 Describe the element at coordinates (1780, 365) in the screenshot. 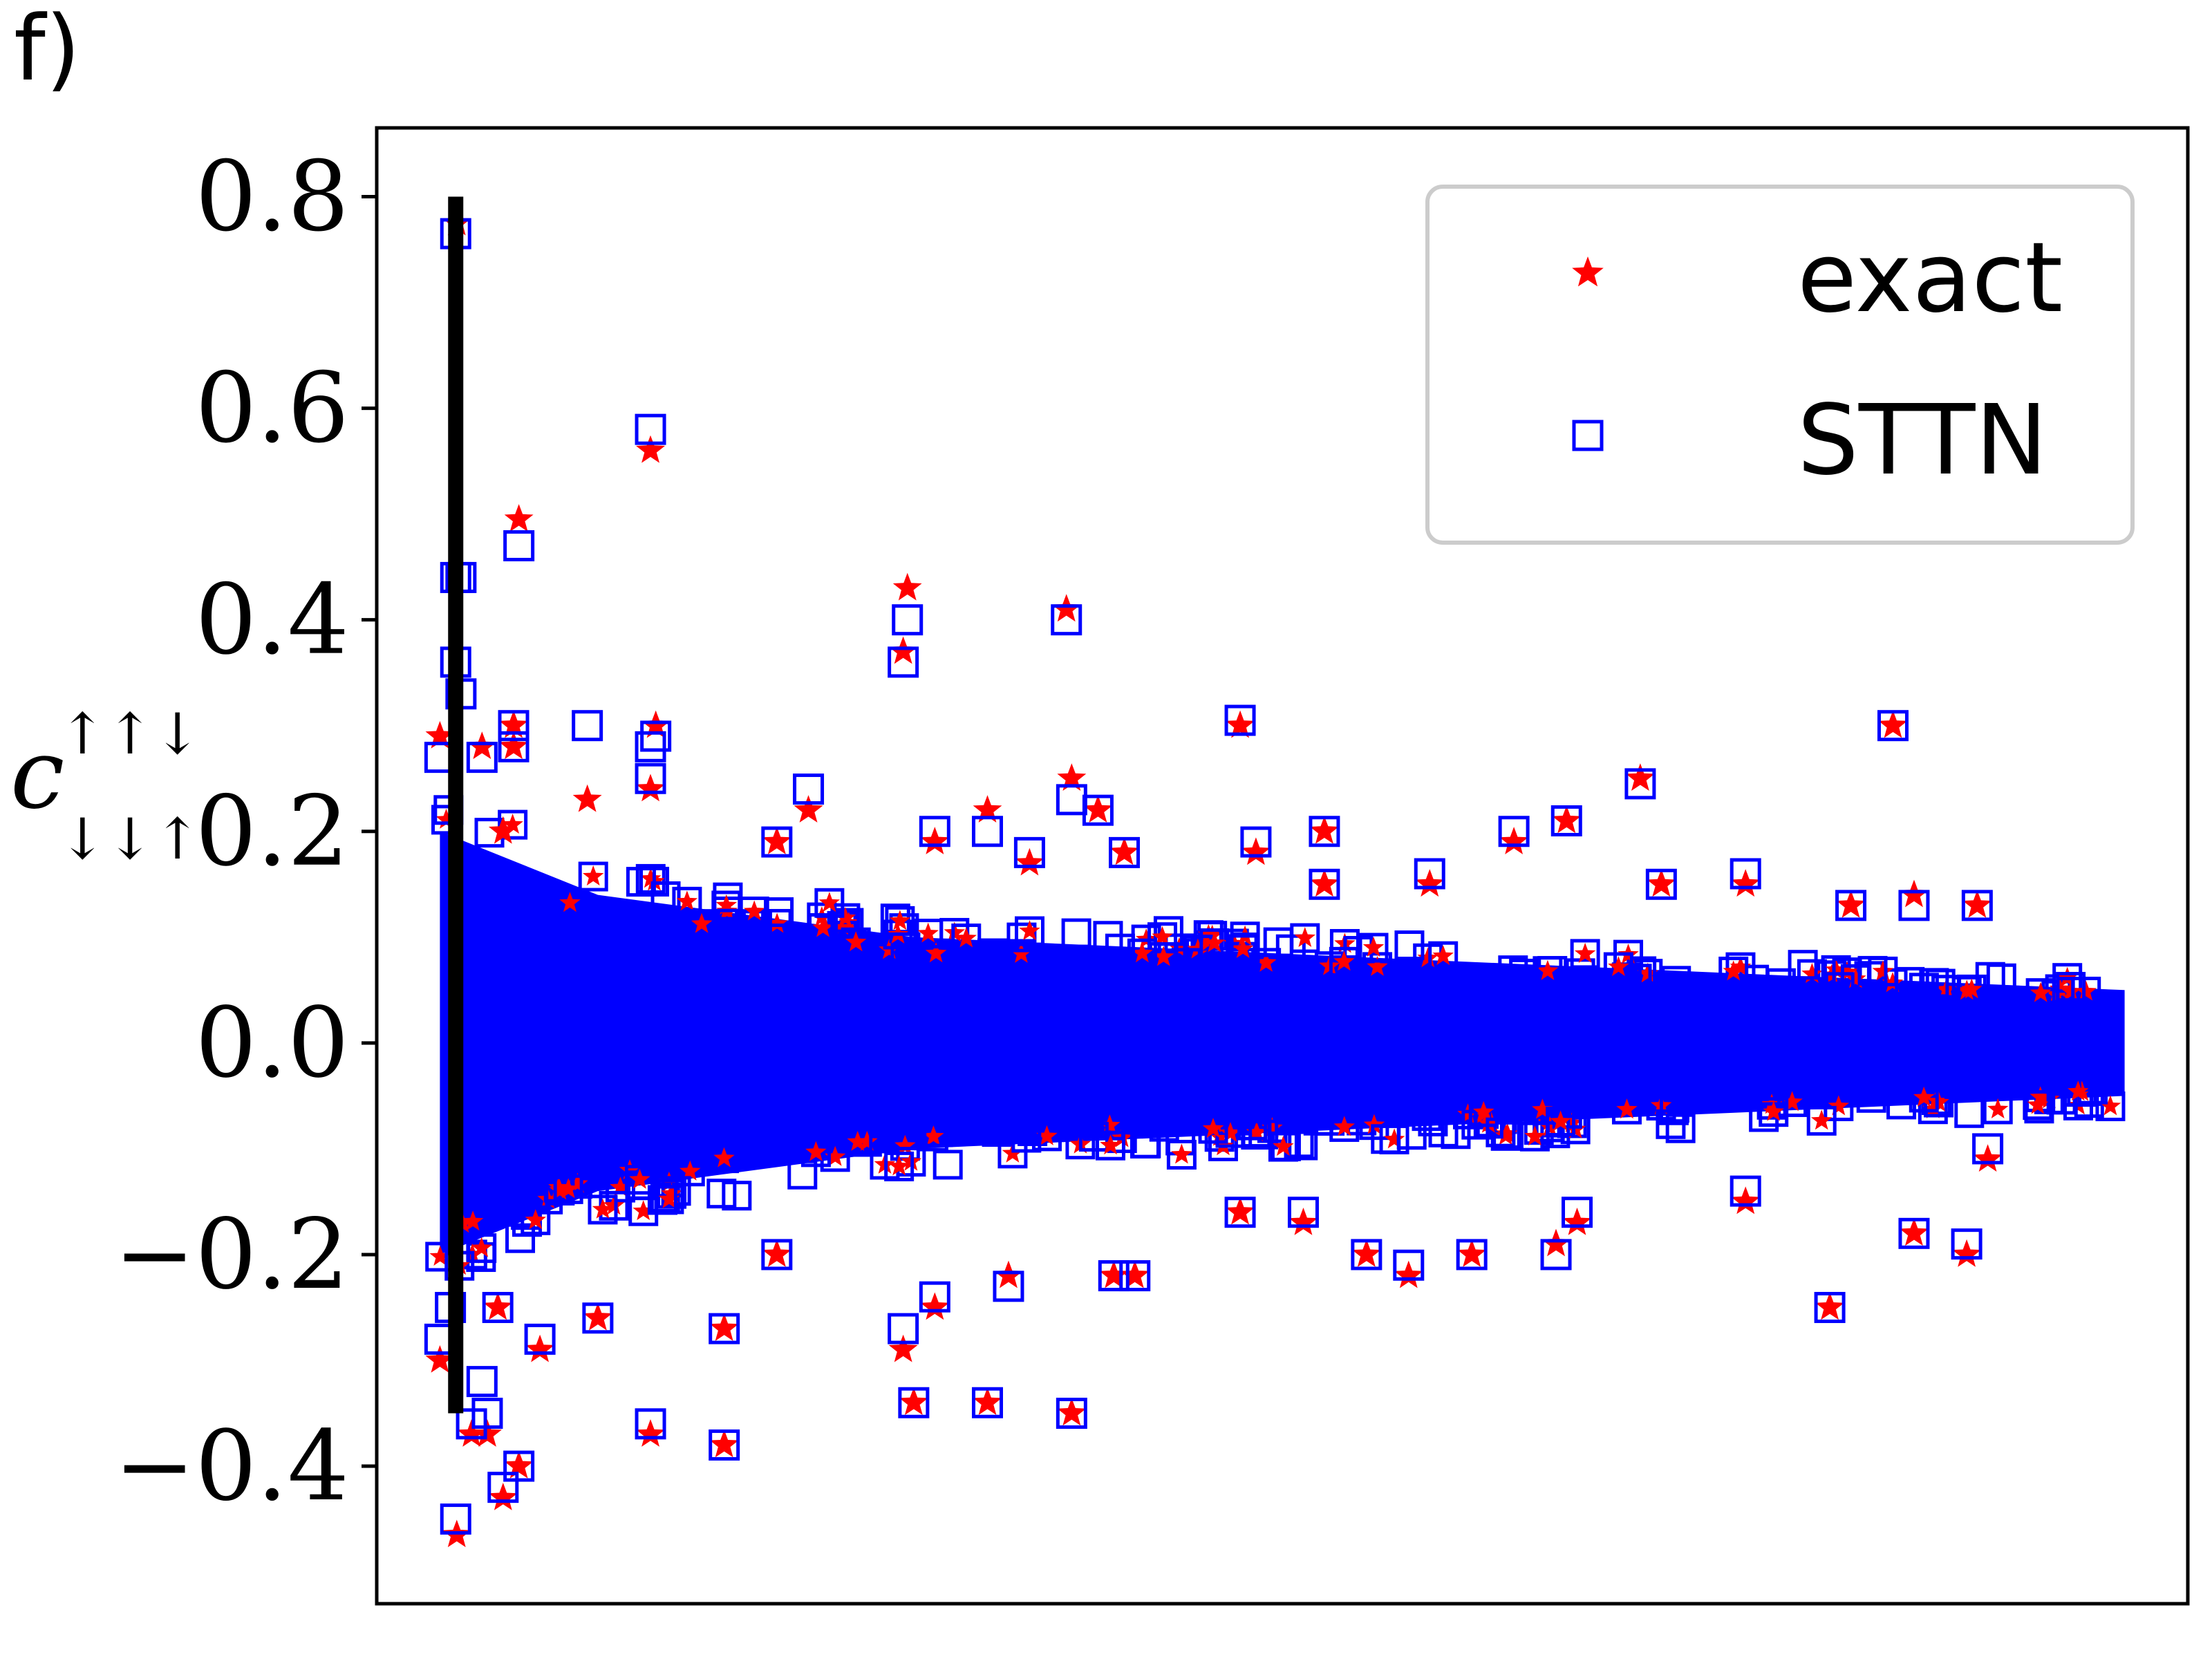

I see `legend-box` at that location.